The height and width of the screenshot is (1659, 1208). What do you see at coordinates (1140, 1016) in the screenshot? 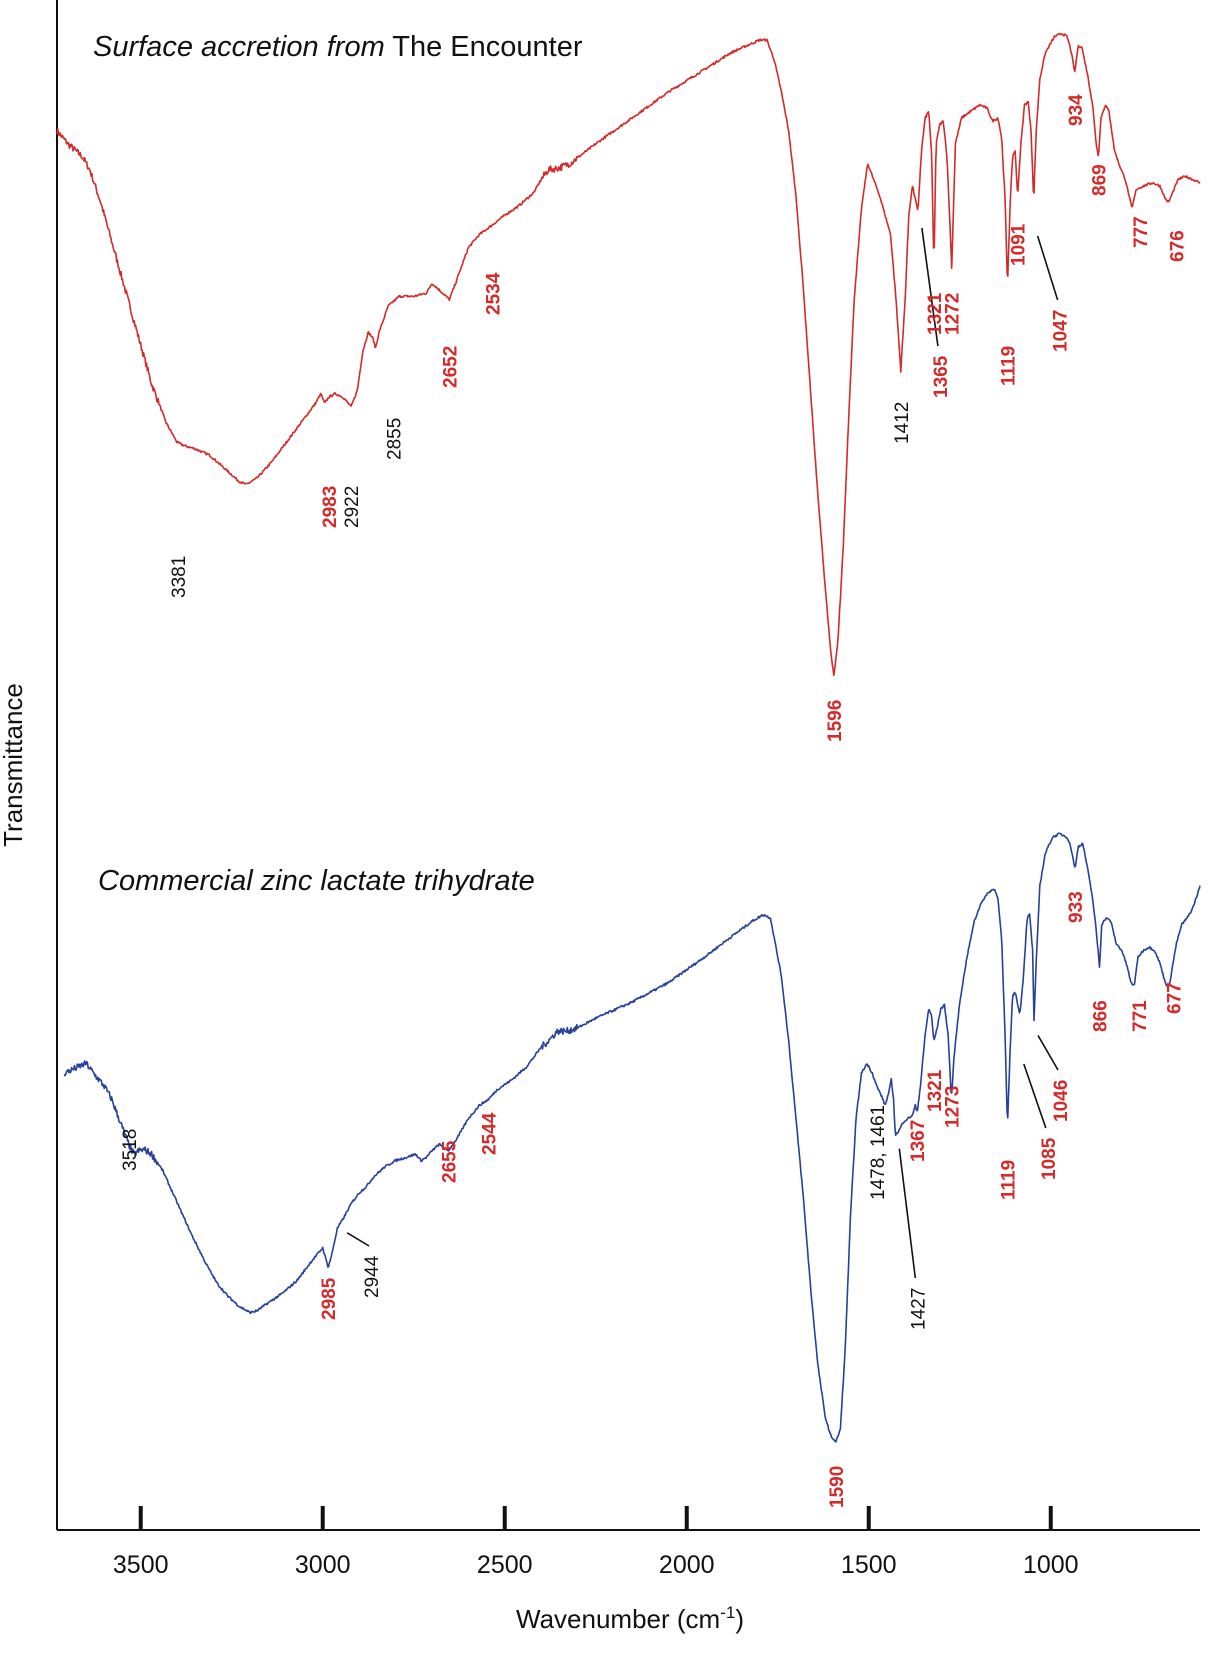
I see `peak-label-bottom-771: 771` at bounding box center [1140, 1016].